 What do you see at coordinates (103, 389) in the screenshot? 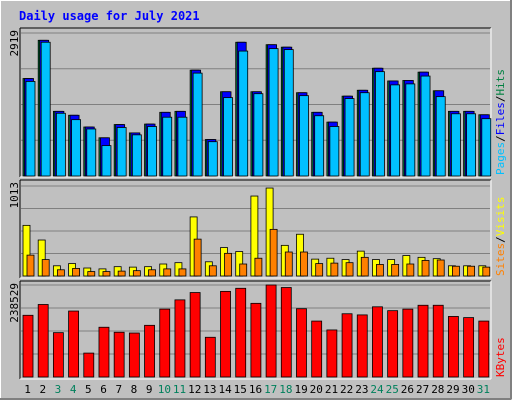
I see `x-tick-label-day-6: 6` at bounding box center [103, 389].